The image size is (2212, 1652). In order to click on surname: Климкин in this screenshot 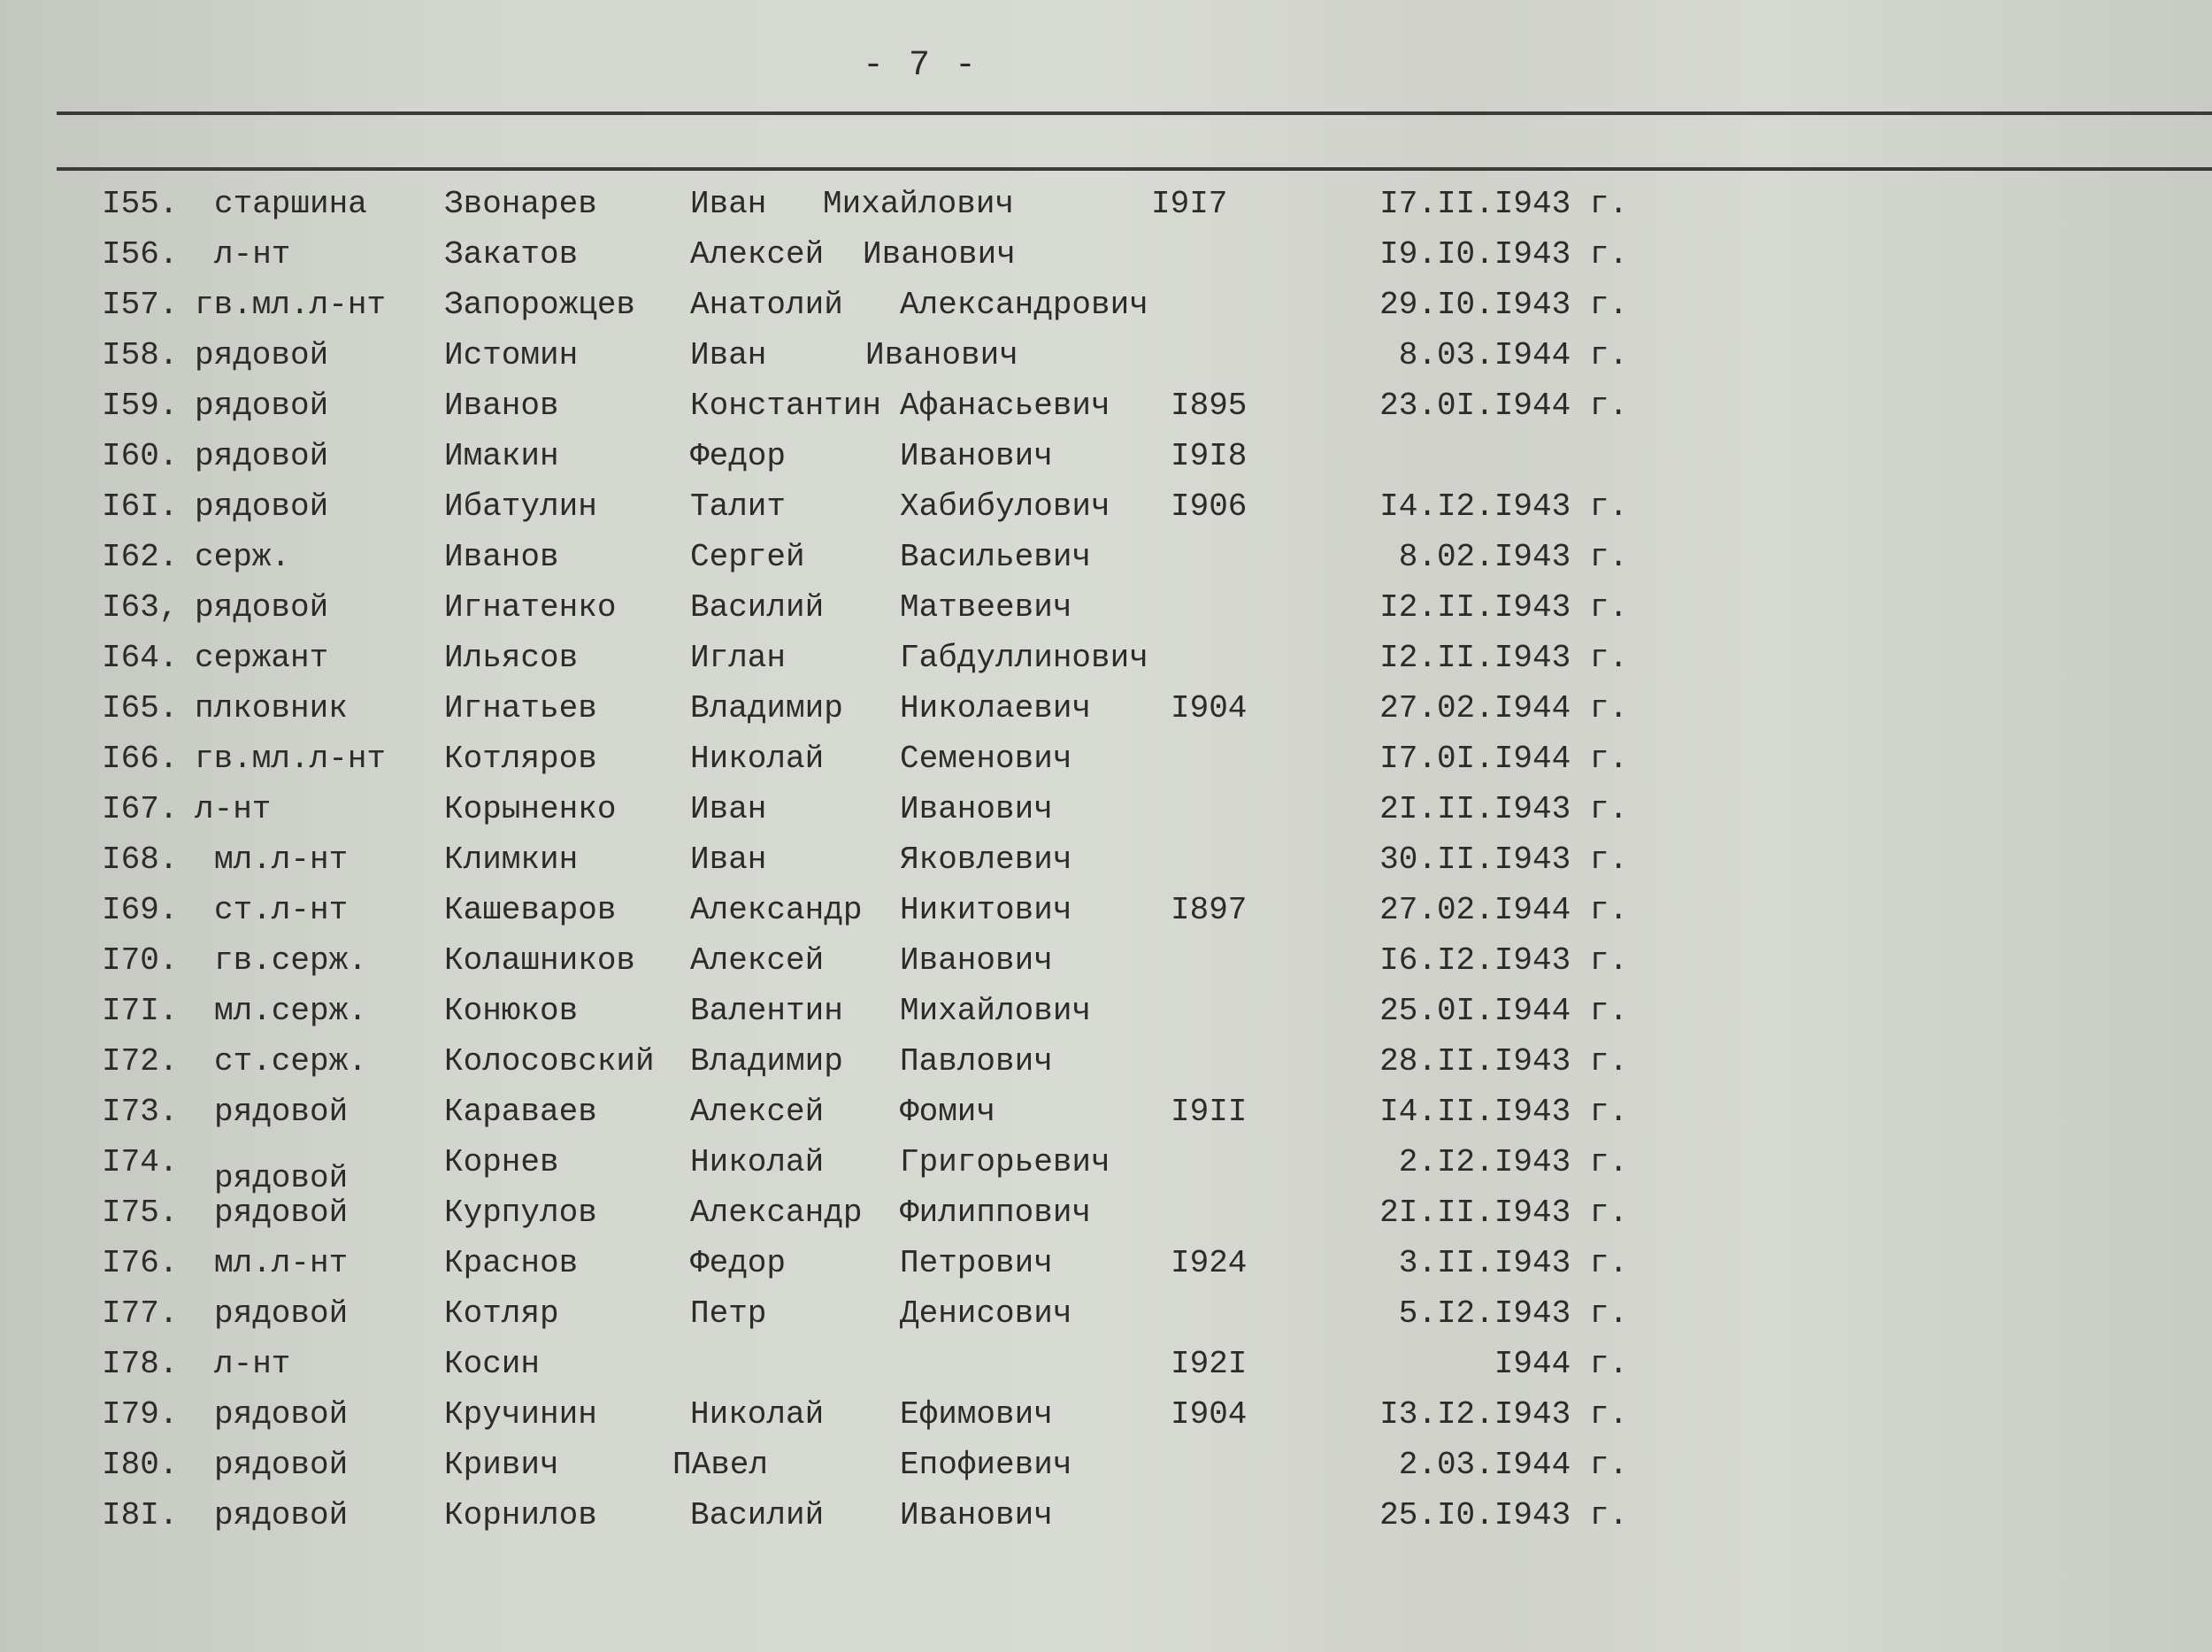, I will do `click(512, 859)`.